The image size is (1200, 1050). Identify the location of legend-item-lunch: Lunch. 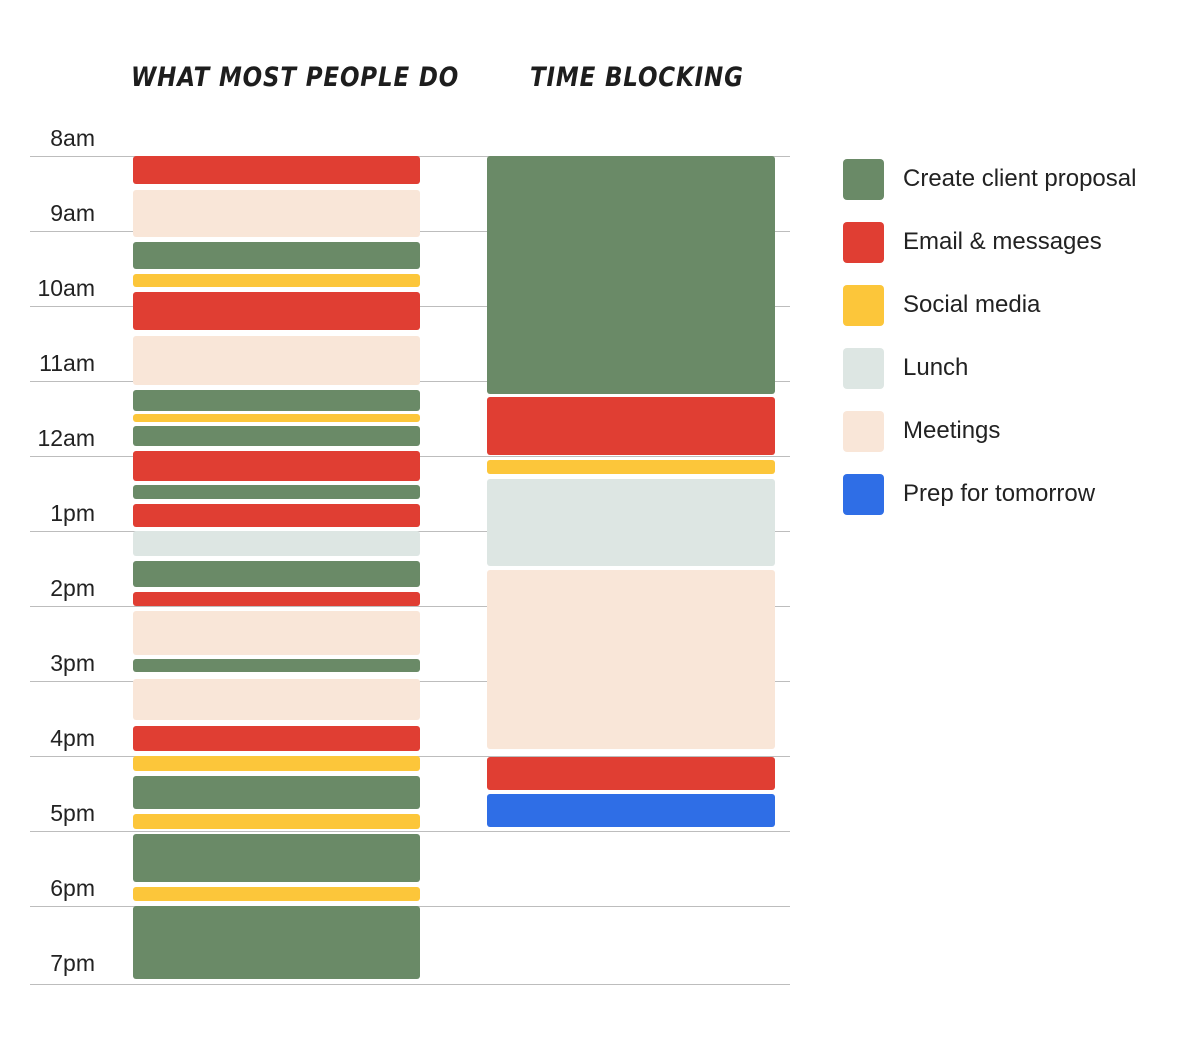
(905, 368).